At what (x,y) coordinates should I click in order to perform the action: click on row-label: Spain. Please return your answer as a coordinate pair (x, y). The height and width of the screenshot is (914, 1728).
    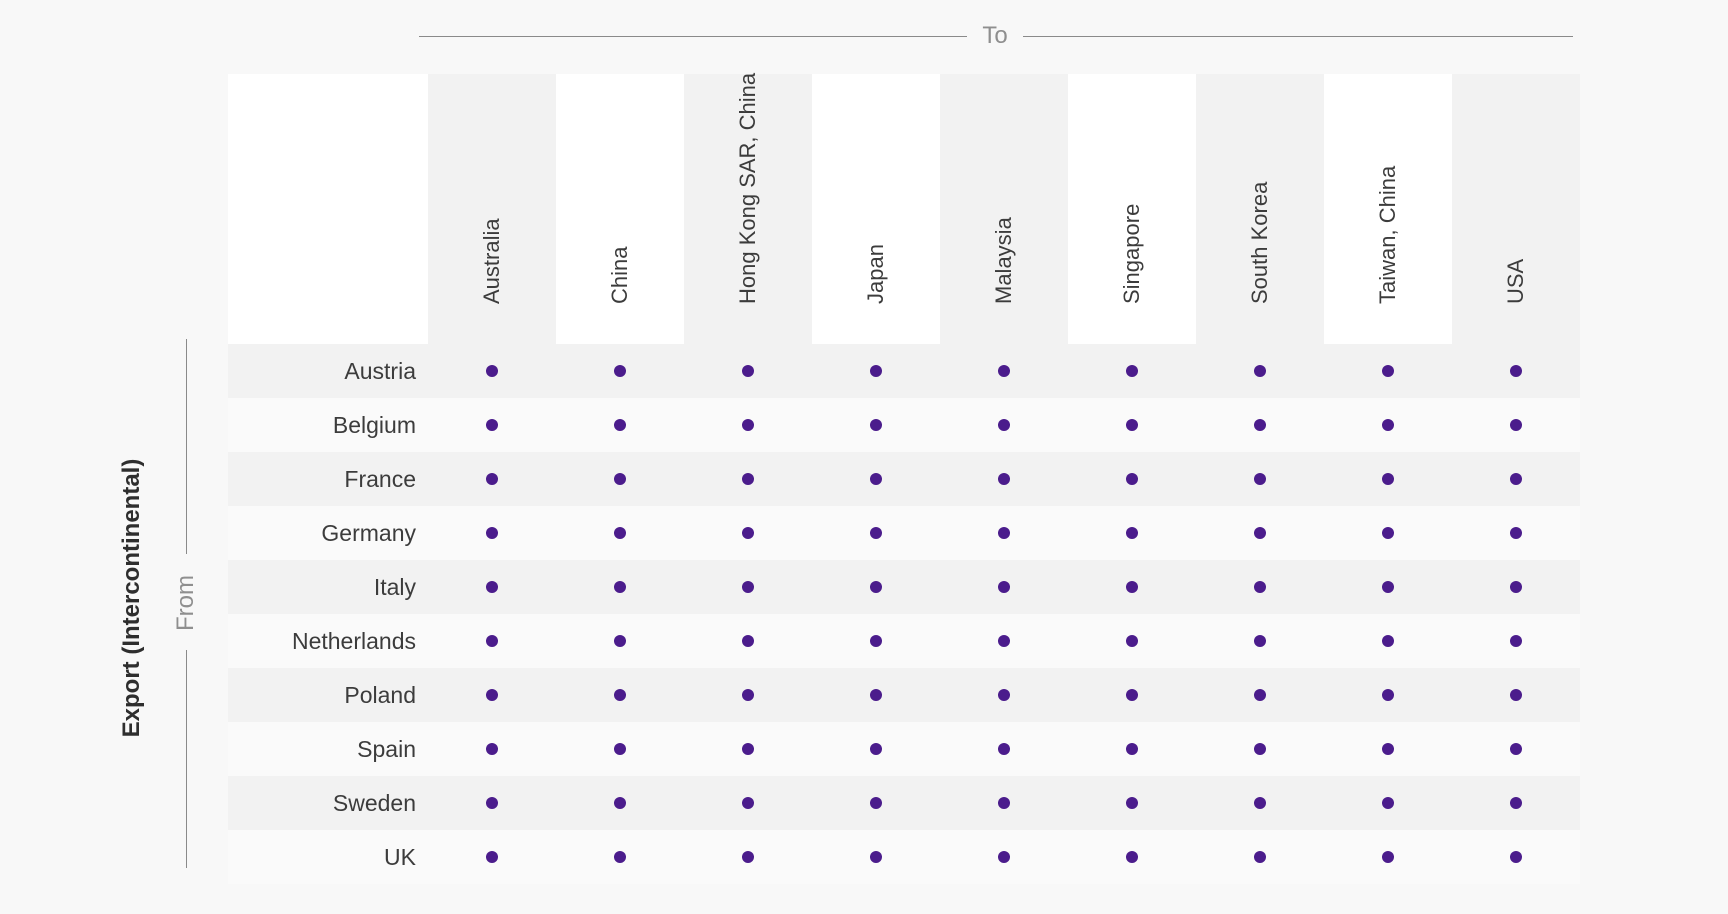
    Looking at the image, I should click on (386, 749).